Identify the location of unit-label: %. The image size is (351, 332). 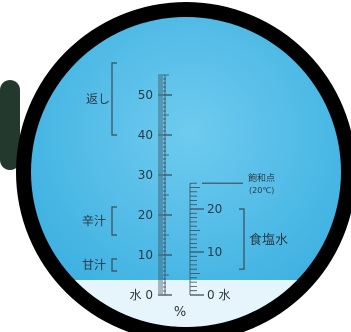
(180, 312).